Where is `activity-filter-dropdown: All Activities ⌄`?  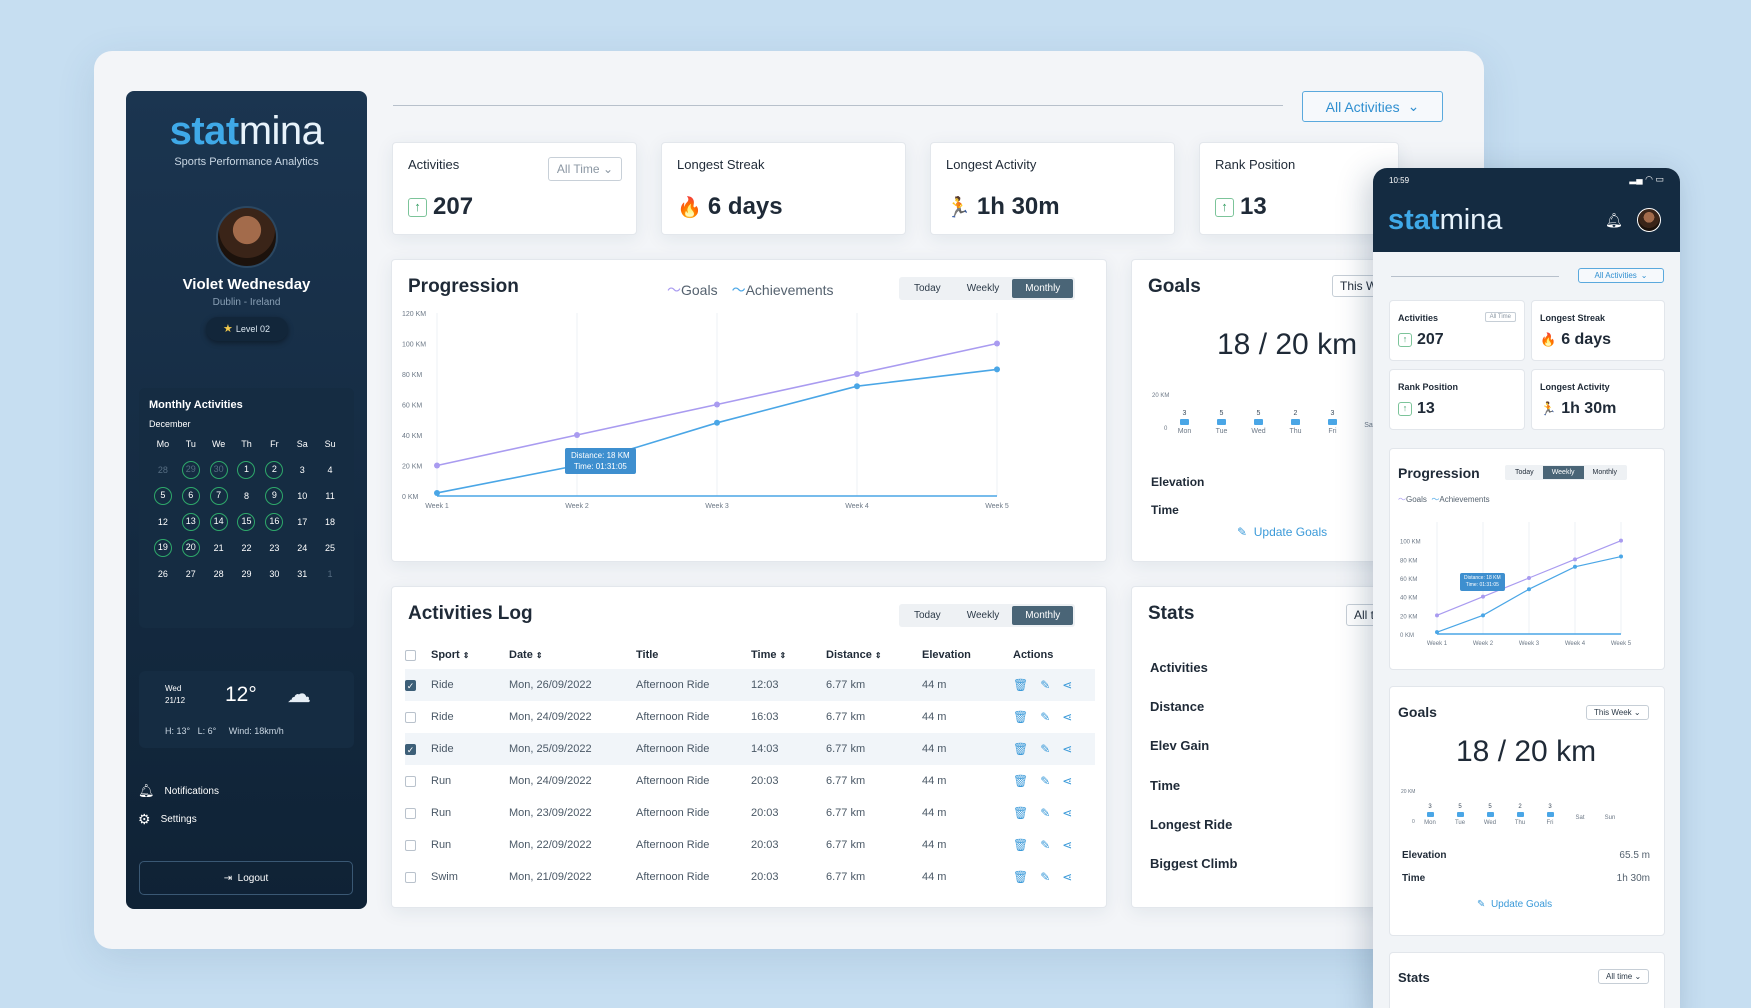
activity-filter-dropdown: All Activities ⌄ is located at coordinates (1372, 106).